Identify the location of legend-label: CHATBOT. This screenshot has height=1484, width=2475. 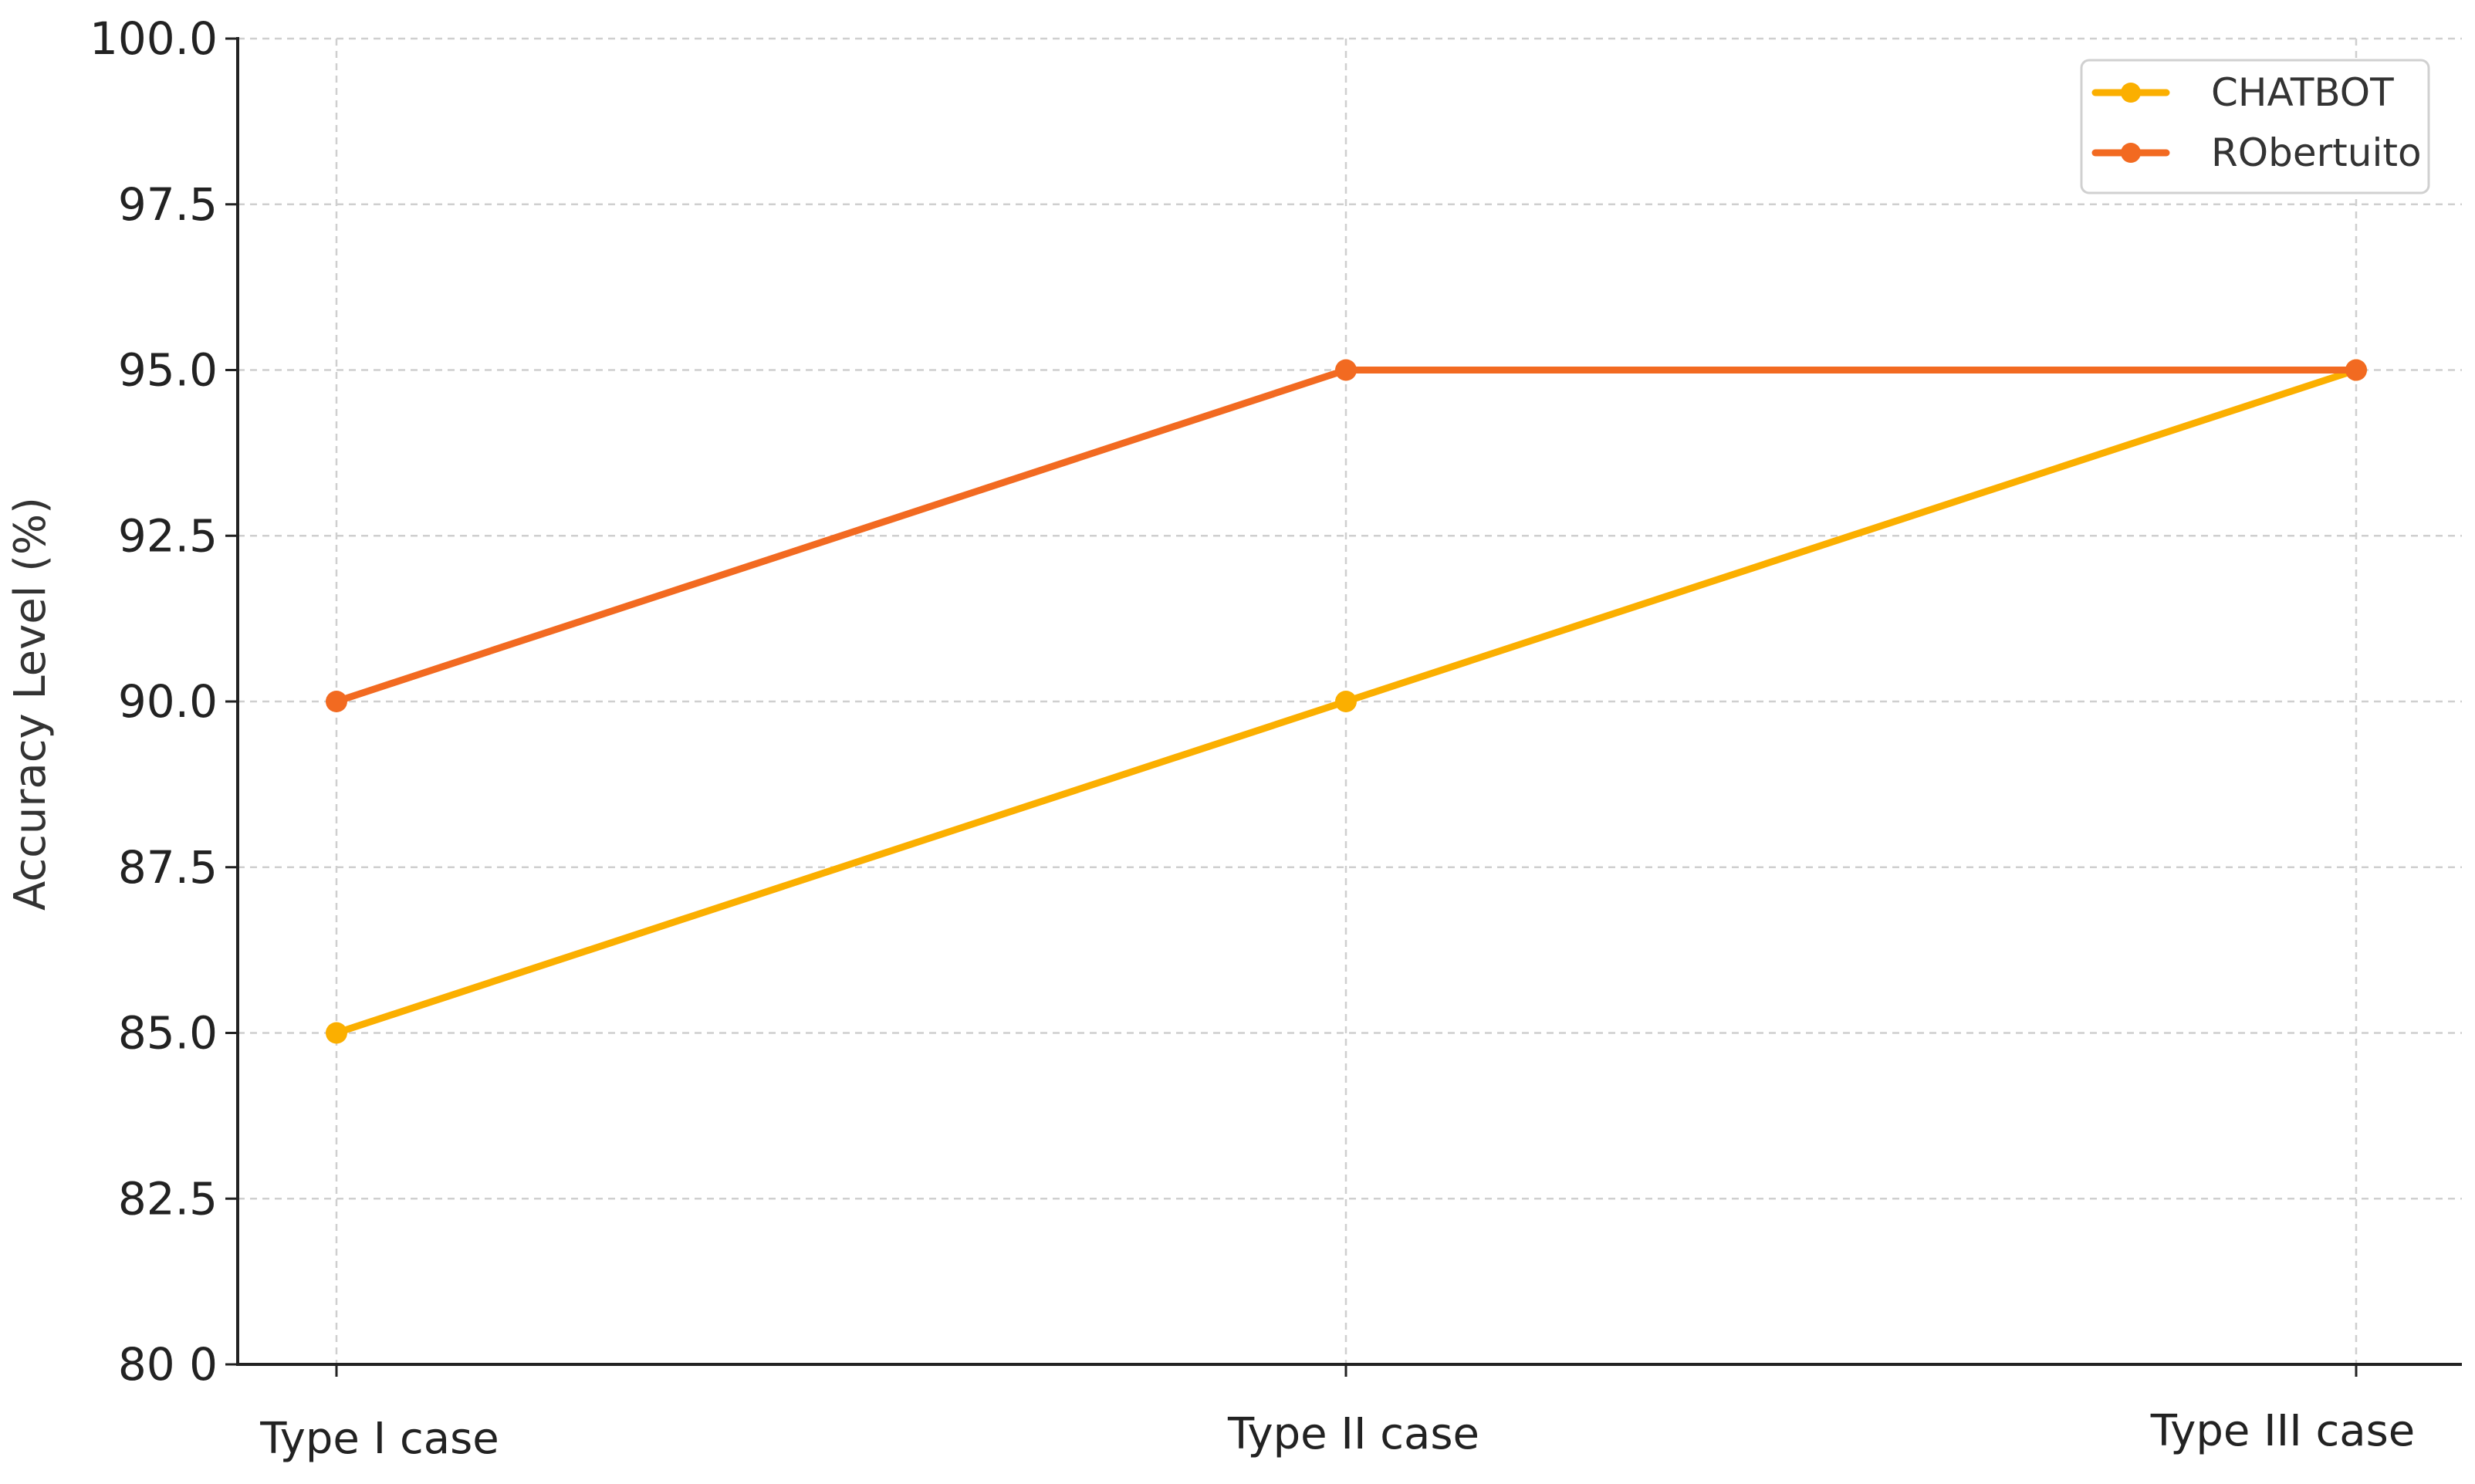
(2302, 92).